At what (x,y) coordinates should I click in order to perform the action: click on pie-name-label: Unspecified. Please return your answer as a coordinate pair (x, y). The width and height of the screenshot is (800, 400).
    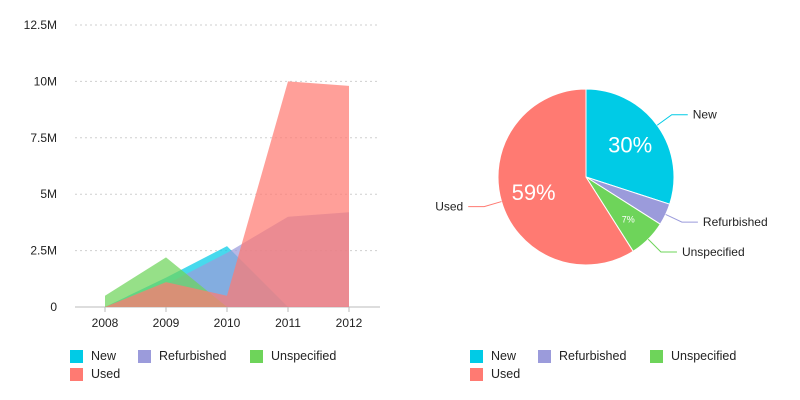
    Looking at the image, I should click on (713, 252).